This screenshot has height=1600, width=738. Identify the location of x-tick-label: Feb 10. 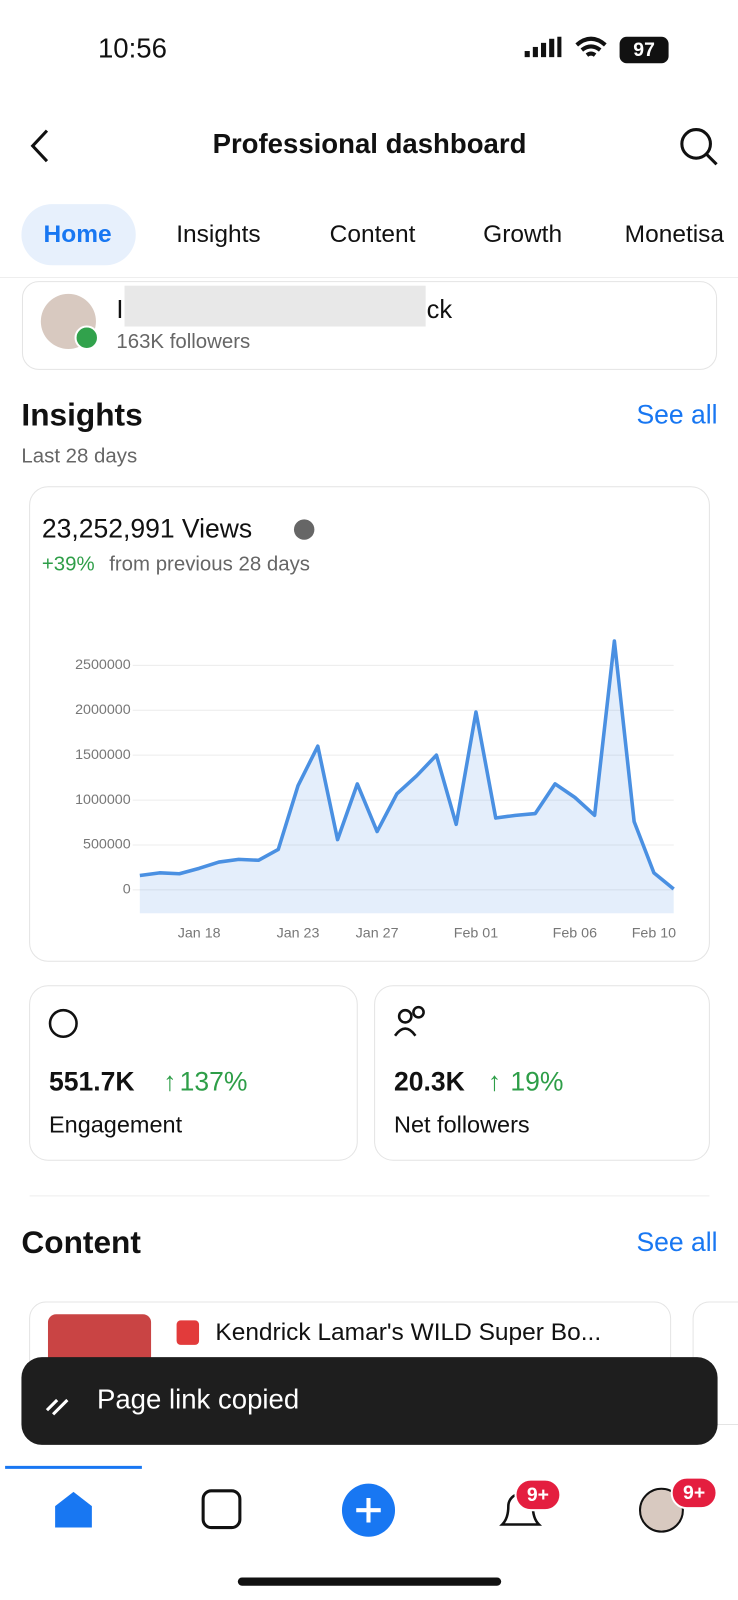
(654, 933).